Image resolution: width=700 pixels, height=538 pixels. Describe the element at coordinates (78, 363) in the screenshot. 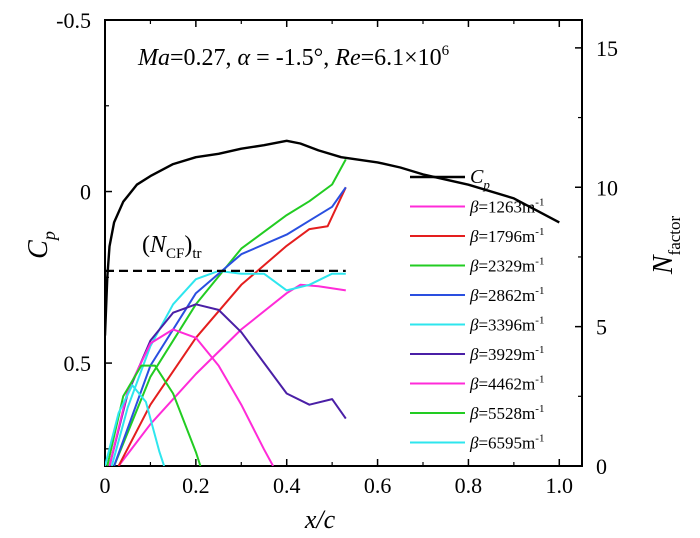

I see `y-left-tick-label: 0.5` at that location.